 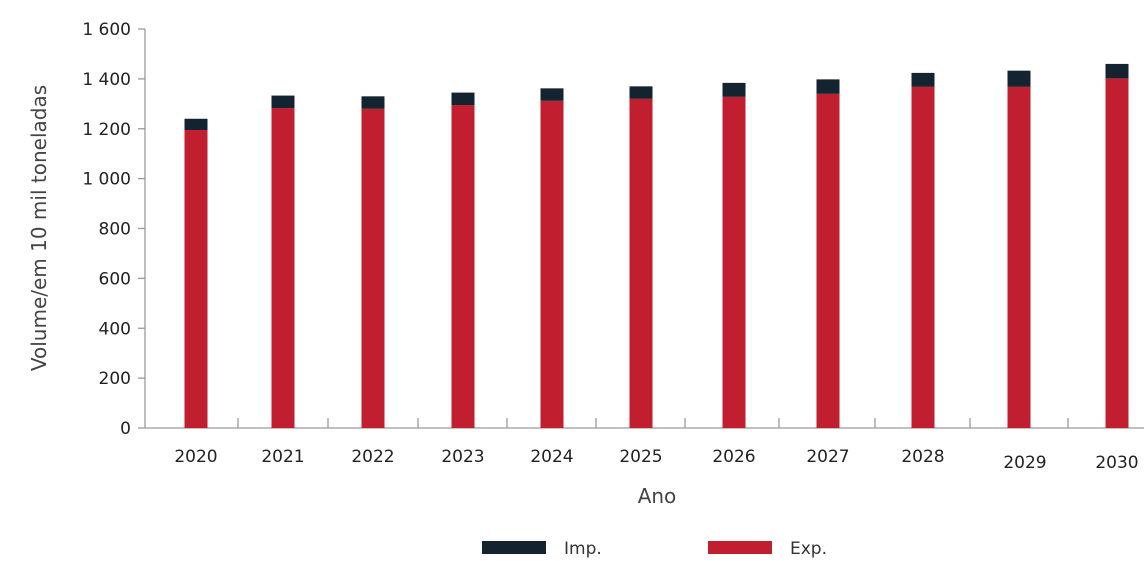 I want to click on y-tick-label: 800, so click(x=115, y=230).